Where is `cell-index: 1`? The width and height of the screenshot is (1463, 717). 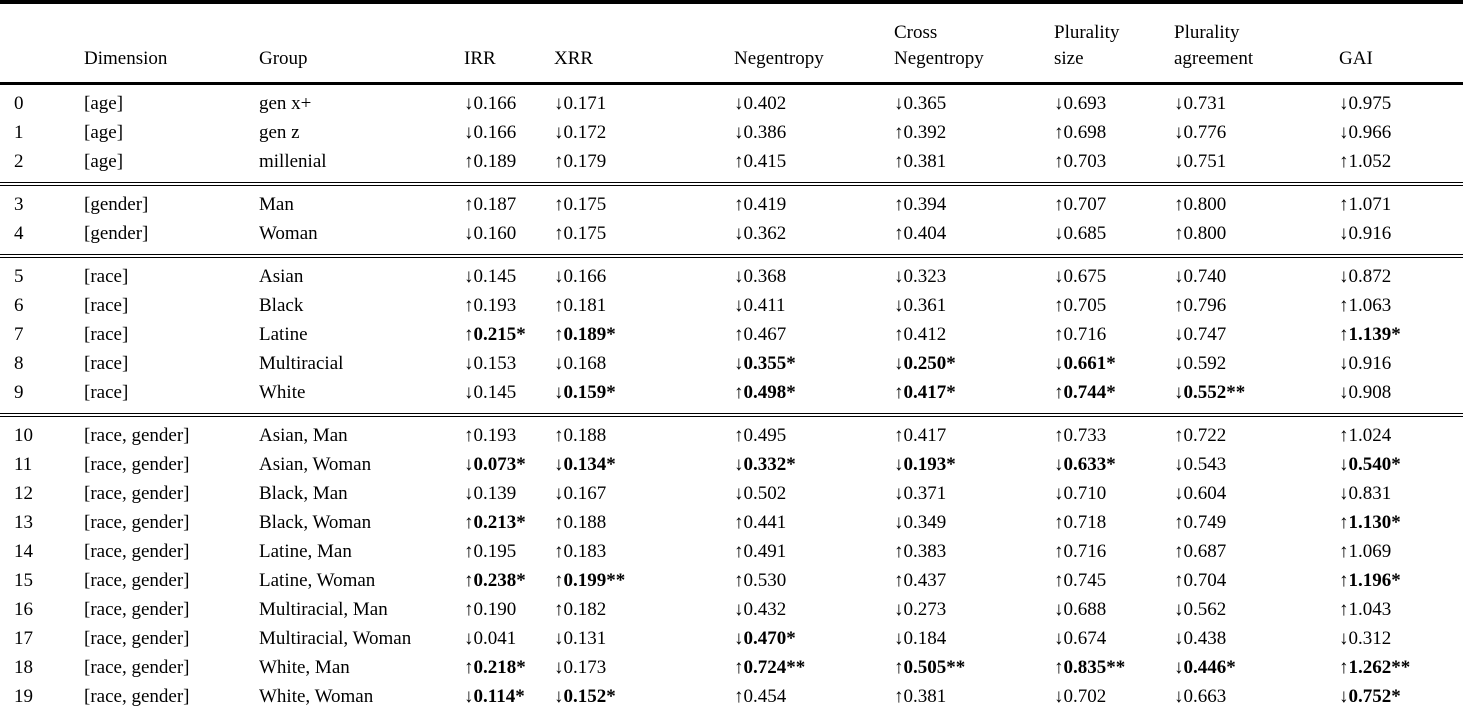 cell-index: 1 is located at coordinates (19, 132).